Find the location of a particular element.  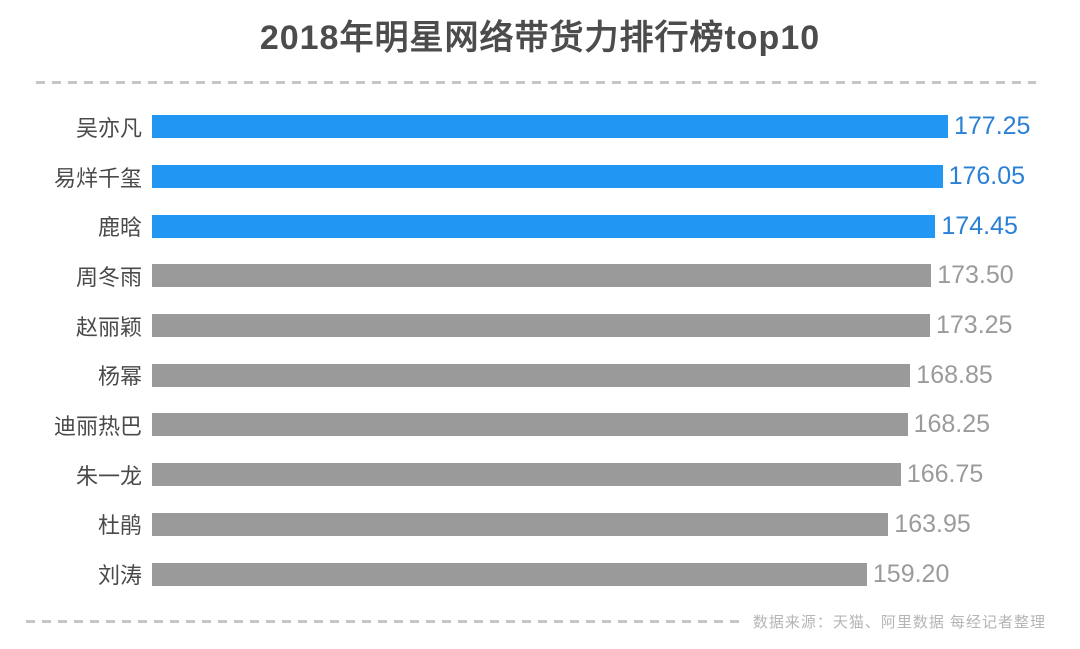

bar-row: 杜鹃 163.95 is located at coordinates (540, 525).